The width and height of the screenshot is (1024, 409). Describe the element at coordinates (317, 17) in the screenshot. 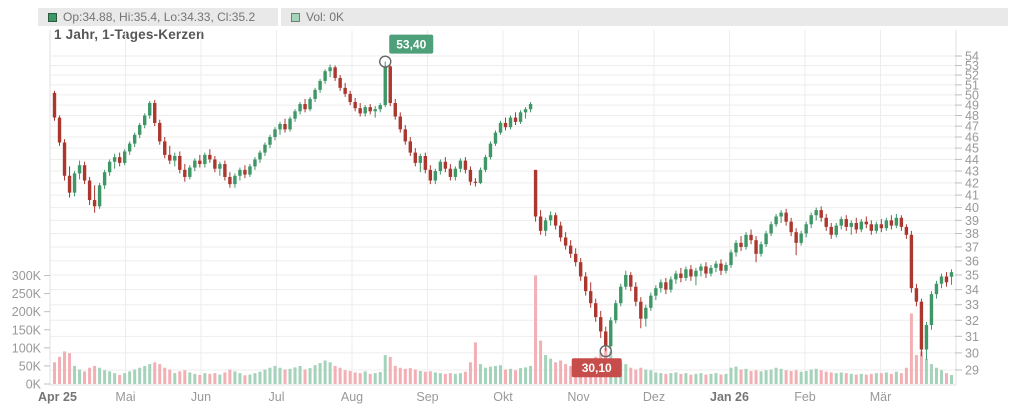

I see `volume-legend-item: Vol: 0K` at that location.